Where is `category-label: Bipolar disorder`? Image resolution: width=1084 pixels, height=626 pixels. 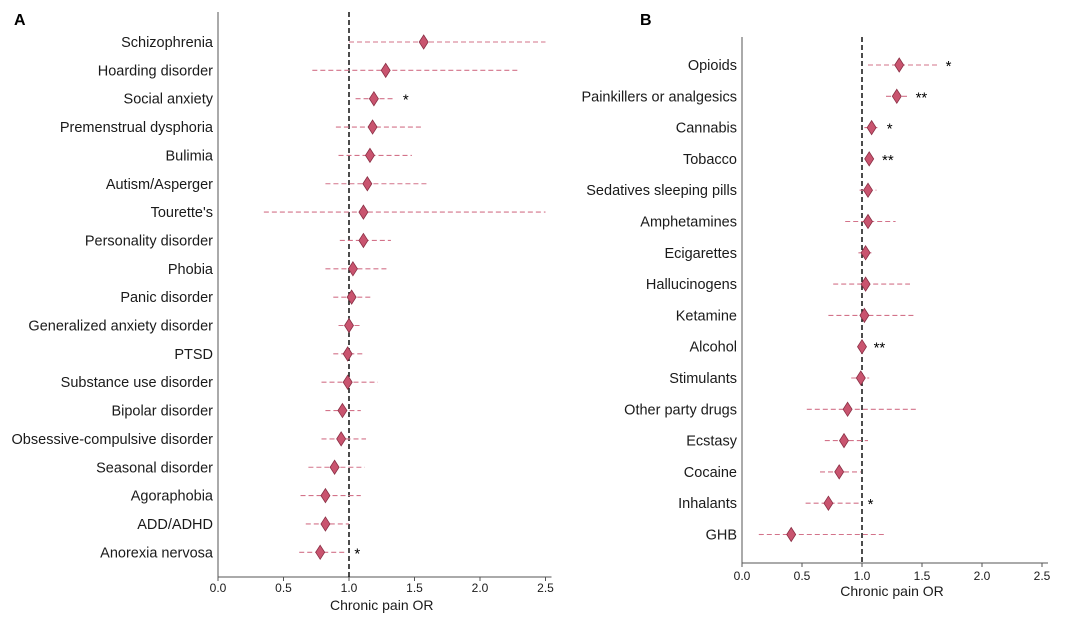 category-label: Bipolar disorder is located at coordinates (162, 412).